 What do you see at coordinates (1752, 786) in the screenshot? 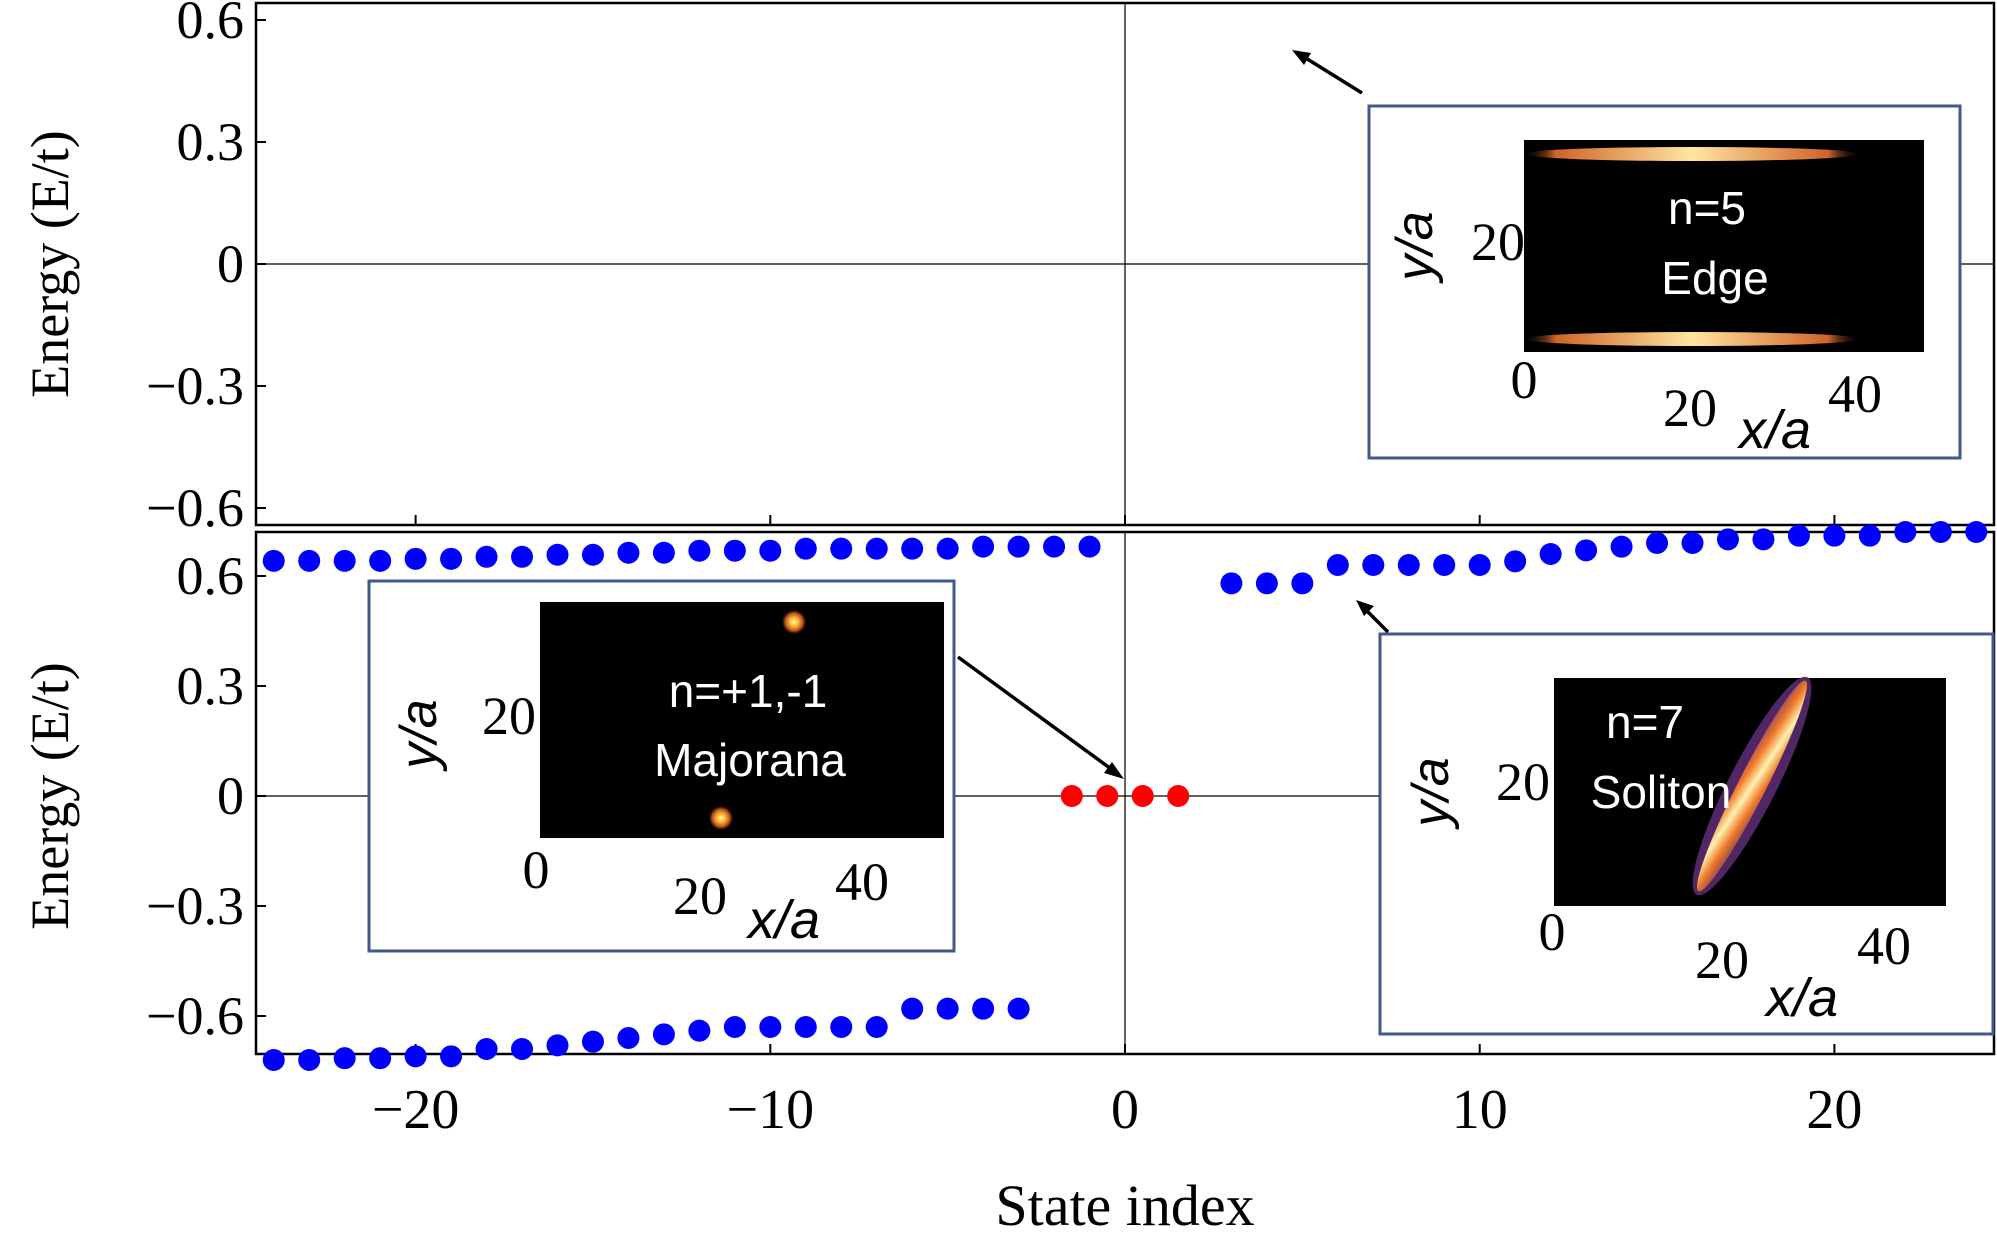
I see `inset-soliton-streak` at bounding box center [1752, 786].